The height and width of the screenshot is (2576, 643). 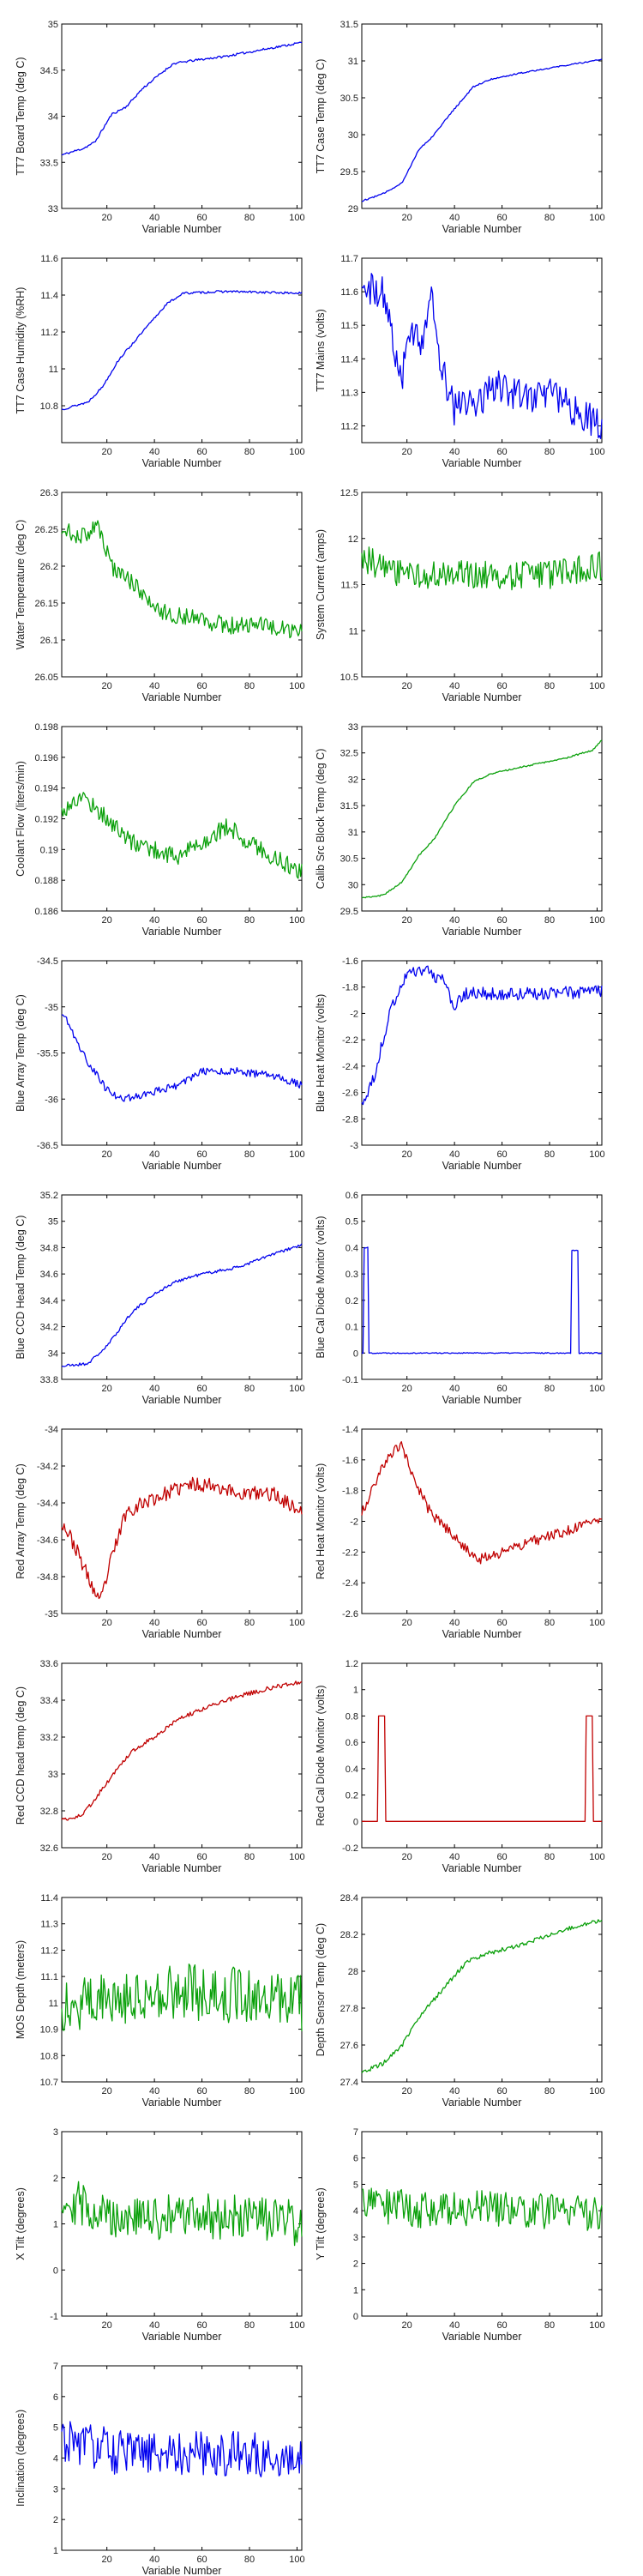 I want to click on y-tick-label: 26.2, so click(x=49, y=567).